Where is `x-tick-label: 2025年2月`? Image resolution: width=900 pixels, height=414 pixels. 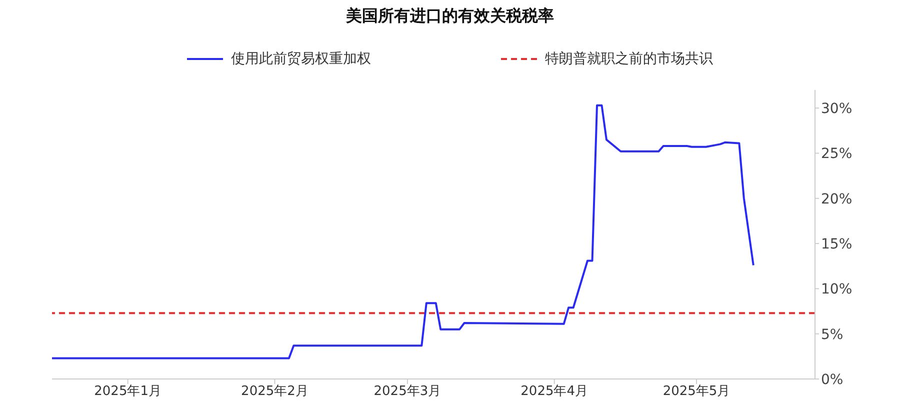
x-tick-label: 2025年2月 is located at coordinates (274, 392).